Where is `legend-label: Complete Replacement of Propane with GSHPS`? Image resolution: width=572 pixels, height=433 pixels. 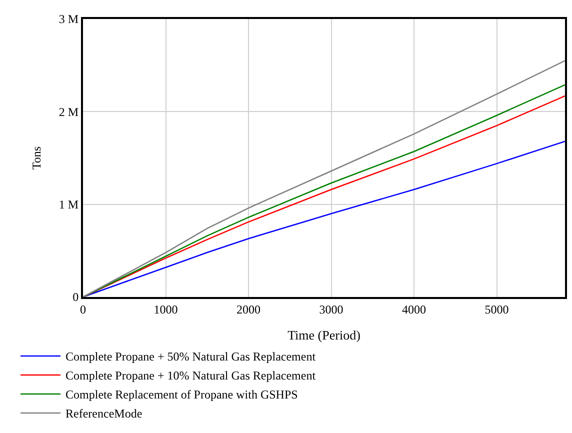 legend-label: Complete Replacement of Propane with GSHPS is located at coordinates (182, 395).